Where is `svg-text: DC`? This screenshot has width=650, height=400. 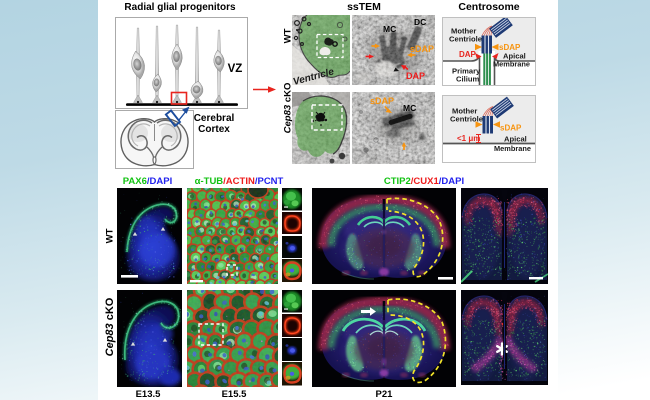 svg-text: DC is located at coordinates (420, 22).